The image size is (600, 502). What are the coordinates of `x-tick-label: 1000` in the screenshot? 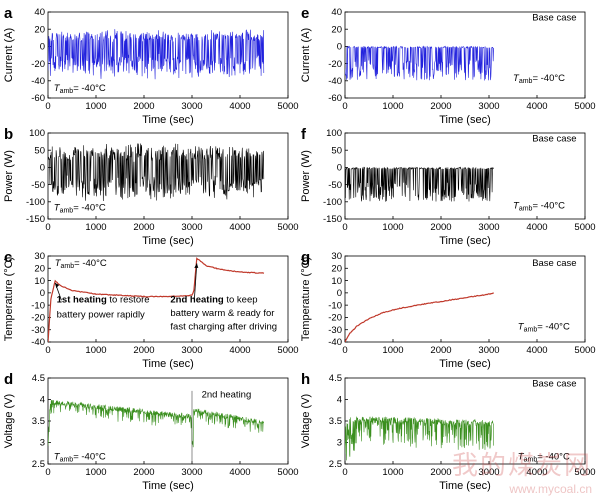 It's located at (95, 106).